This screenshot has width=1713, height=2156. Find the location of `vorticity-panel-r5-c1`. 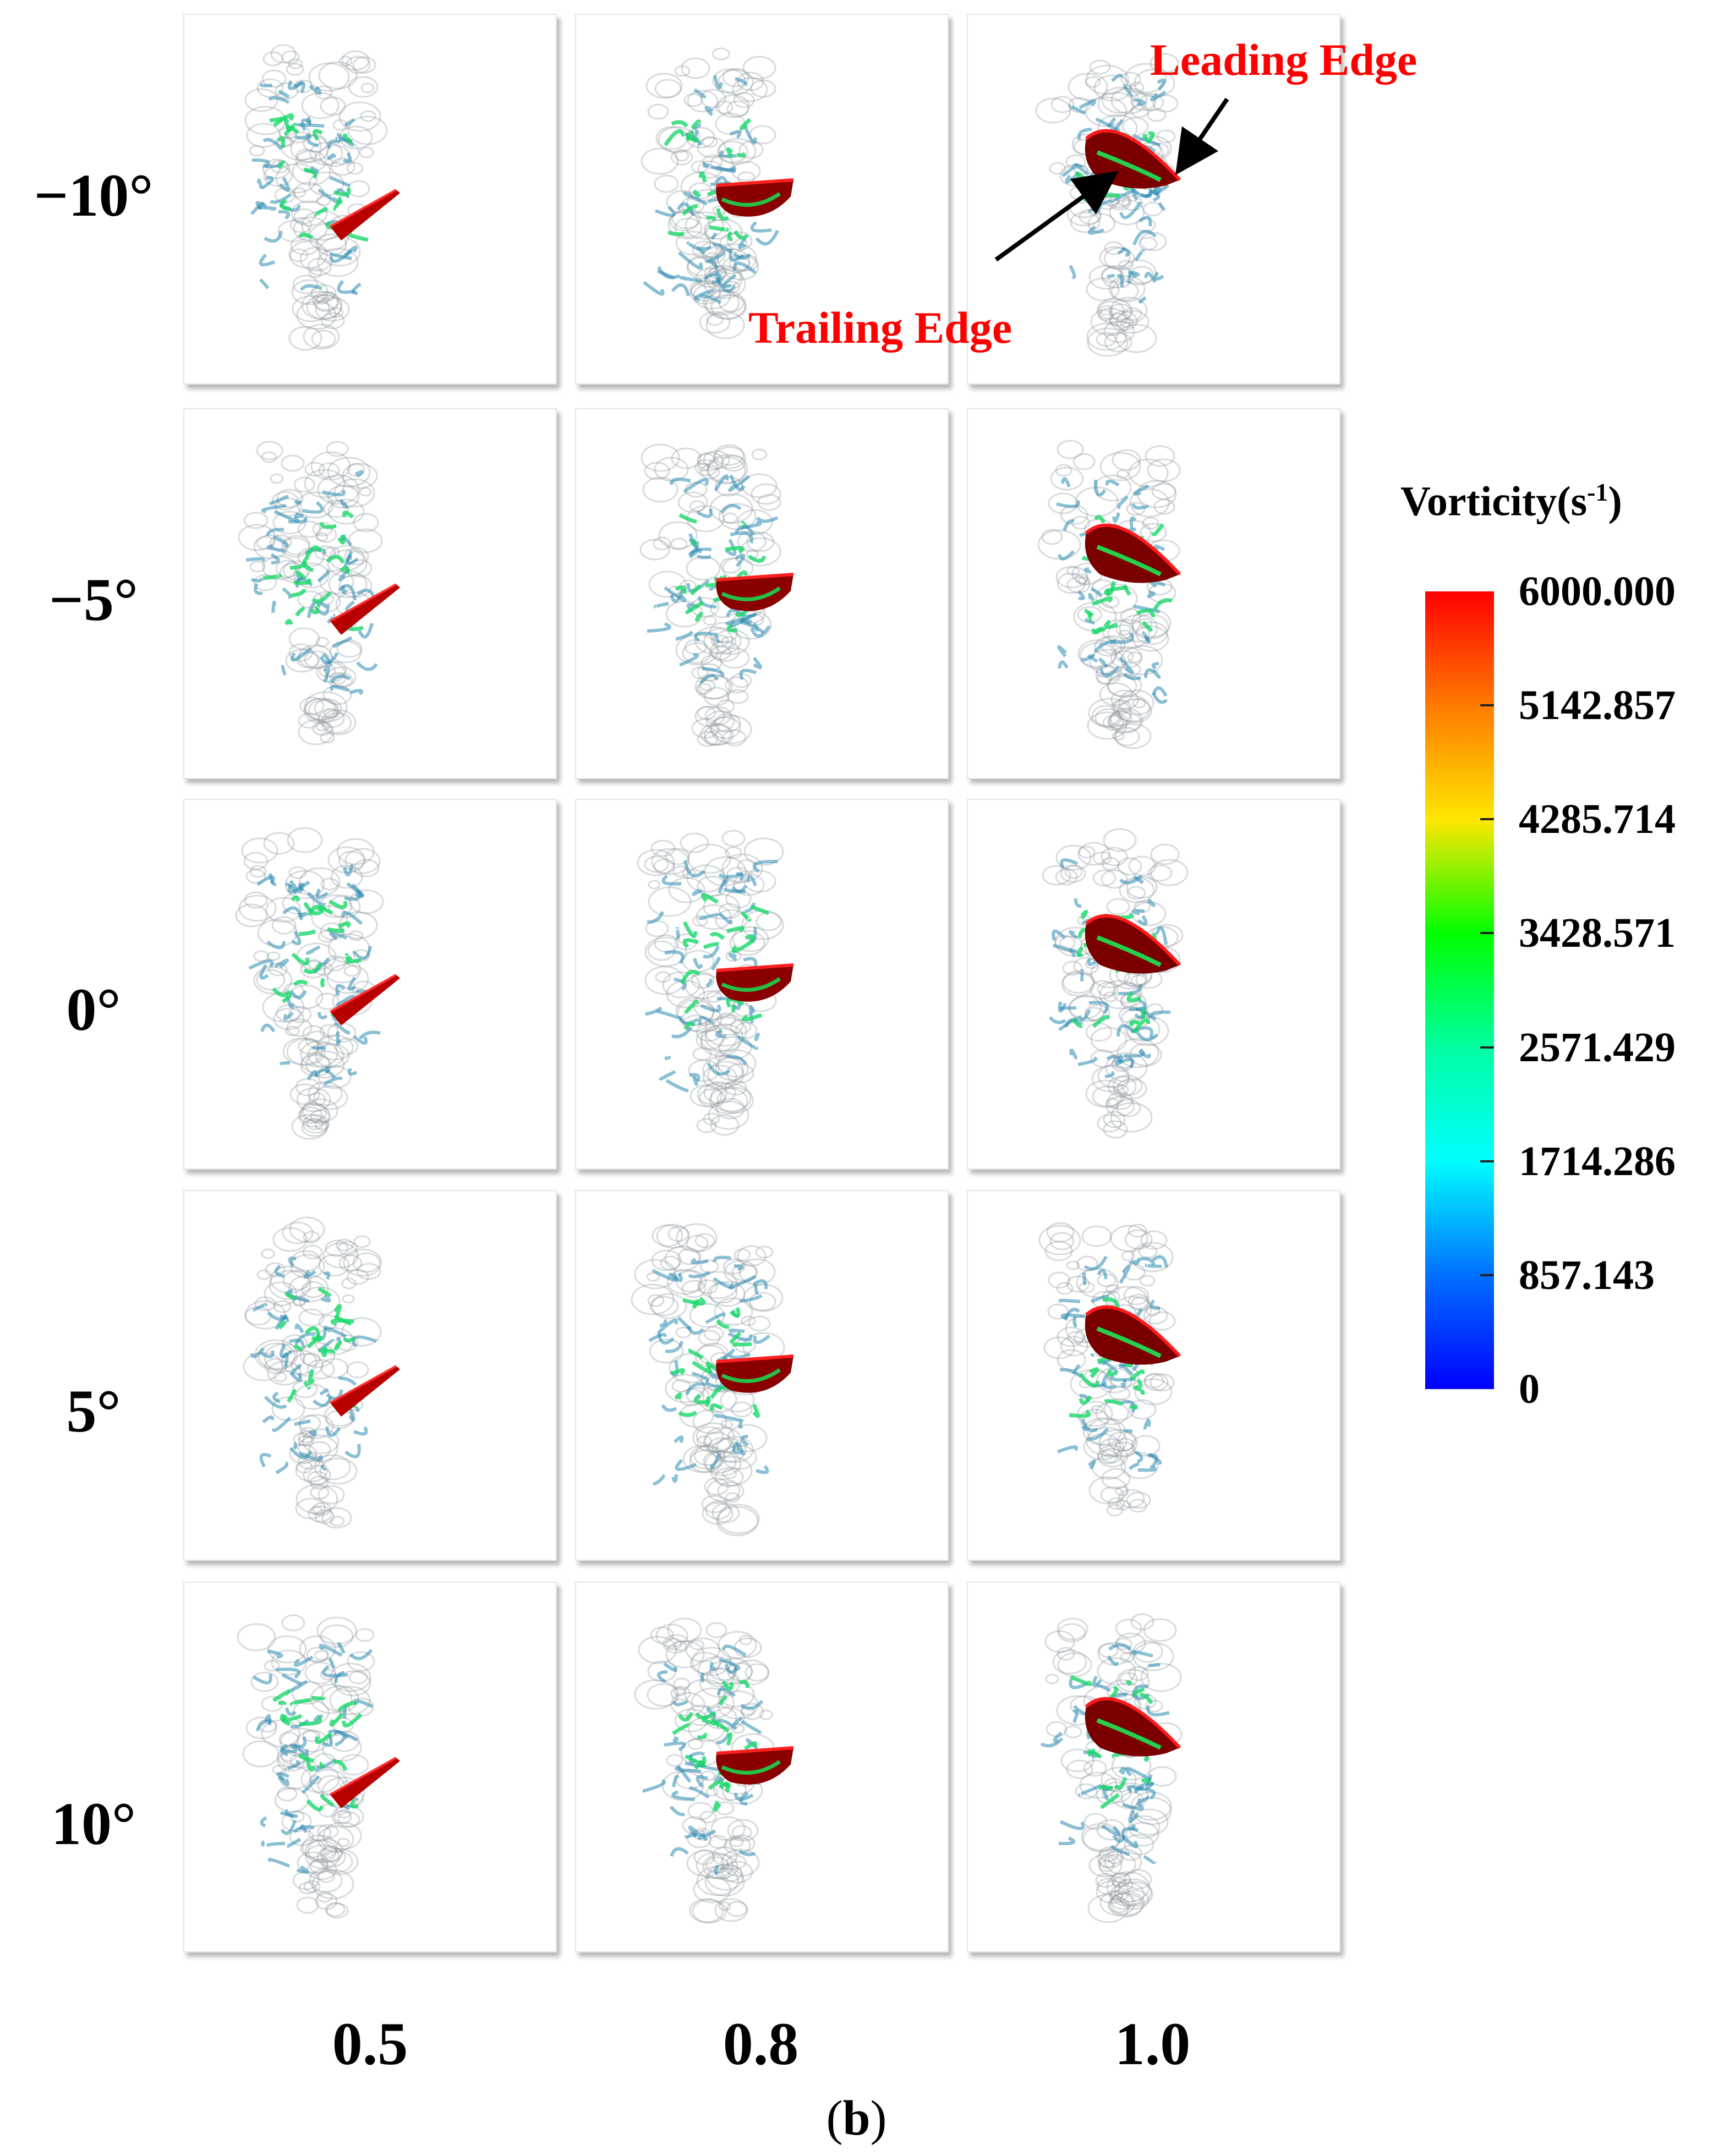

vorticity-panel-r5-c1 is located at coordinates (370, 1767).